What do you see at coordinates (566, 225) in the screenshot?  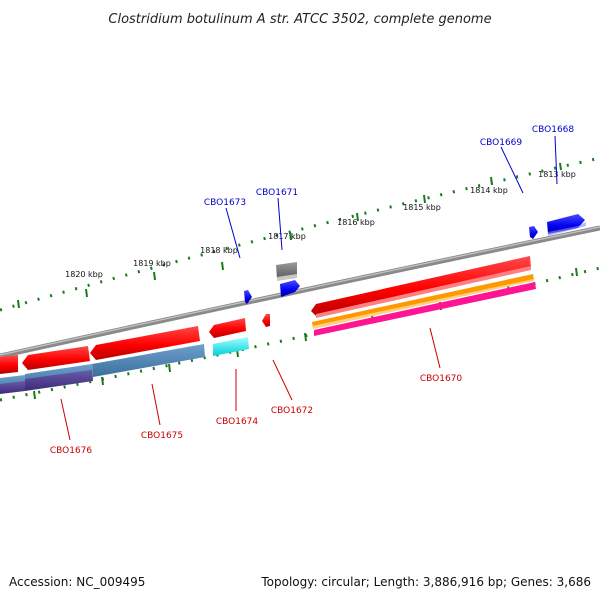 I see `feature-cbo1668` at bounding box center [566, 225].